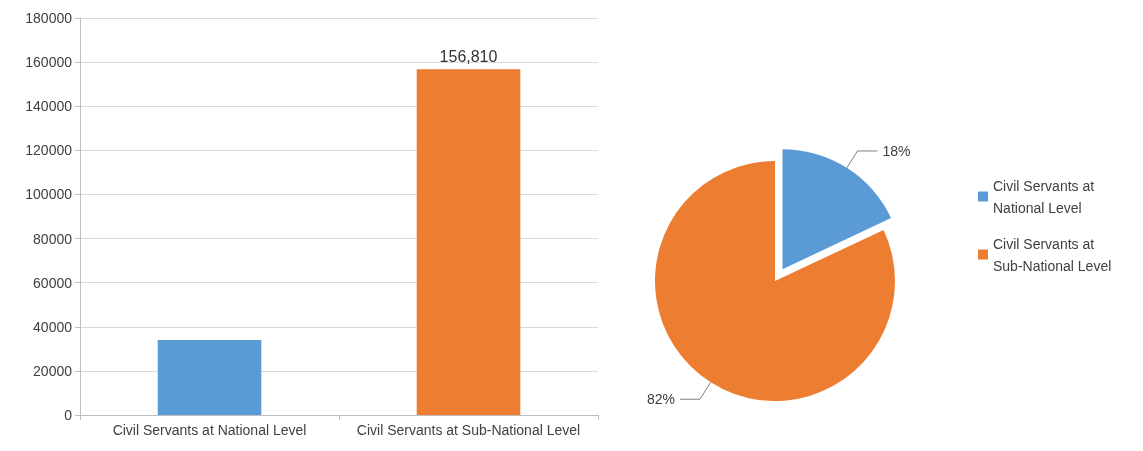  Describe the element at coordinates (49, 194) in the screenshot. I see `y-tick-label: 100000` at that location.